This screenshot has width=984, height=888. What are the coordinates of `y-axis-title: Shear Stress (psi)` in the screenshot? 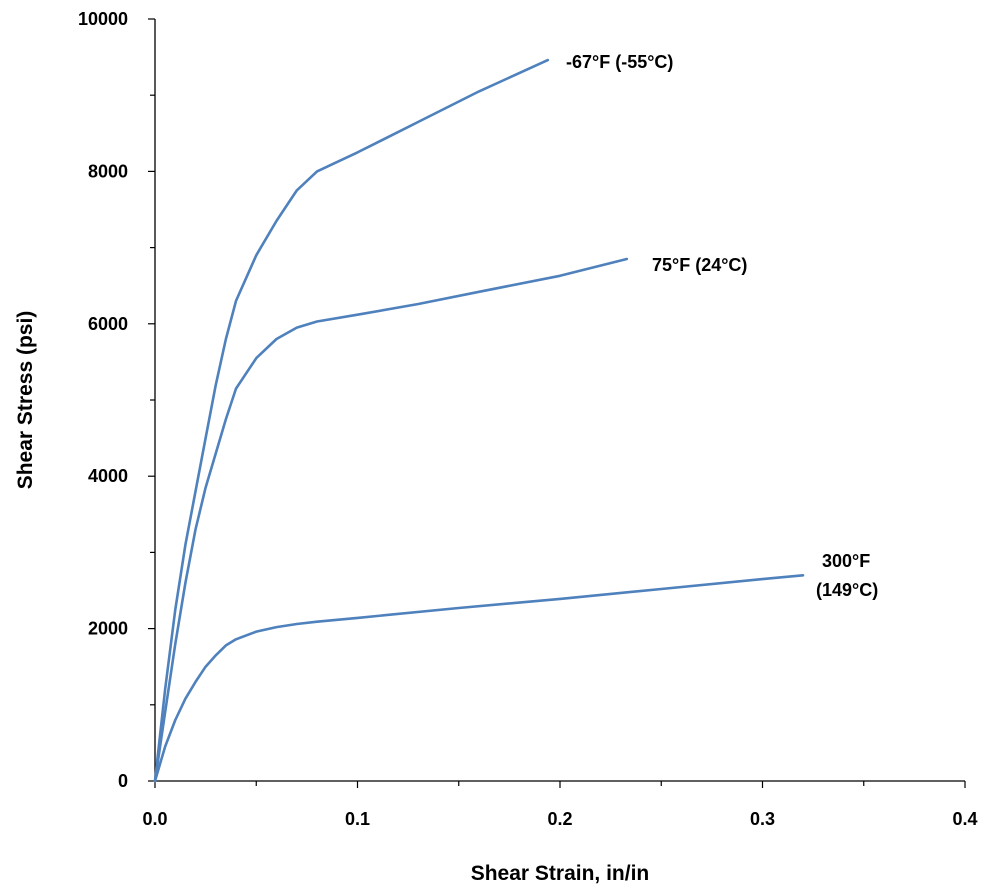 It's located at (25, 400).